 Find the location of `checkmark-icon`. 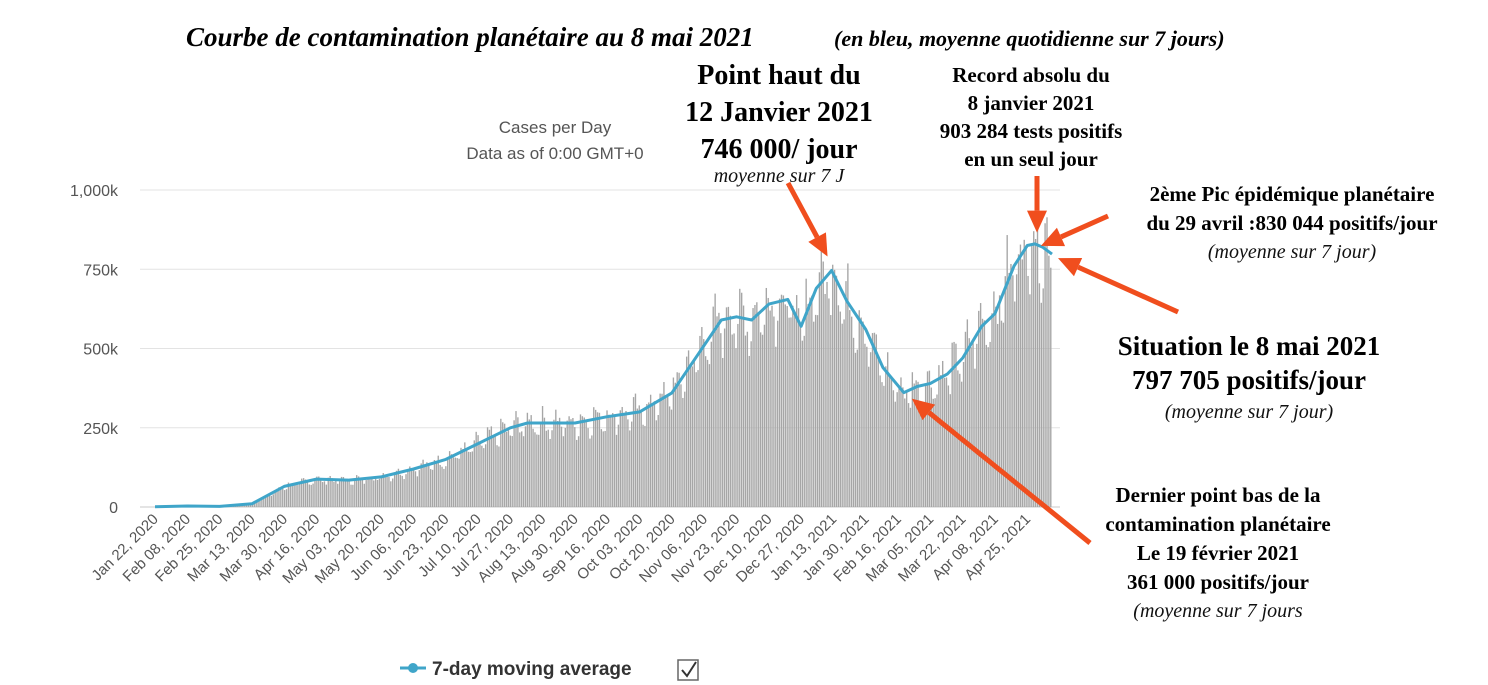

checkmark-icon is located at coordinates (689, 669).